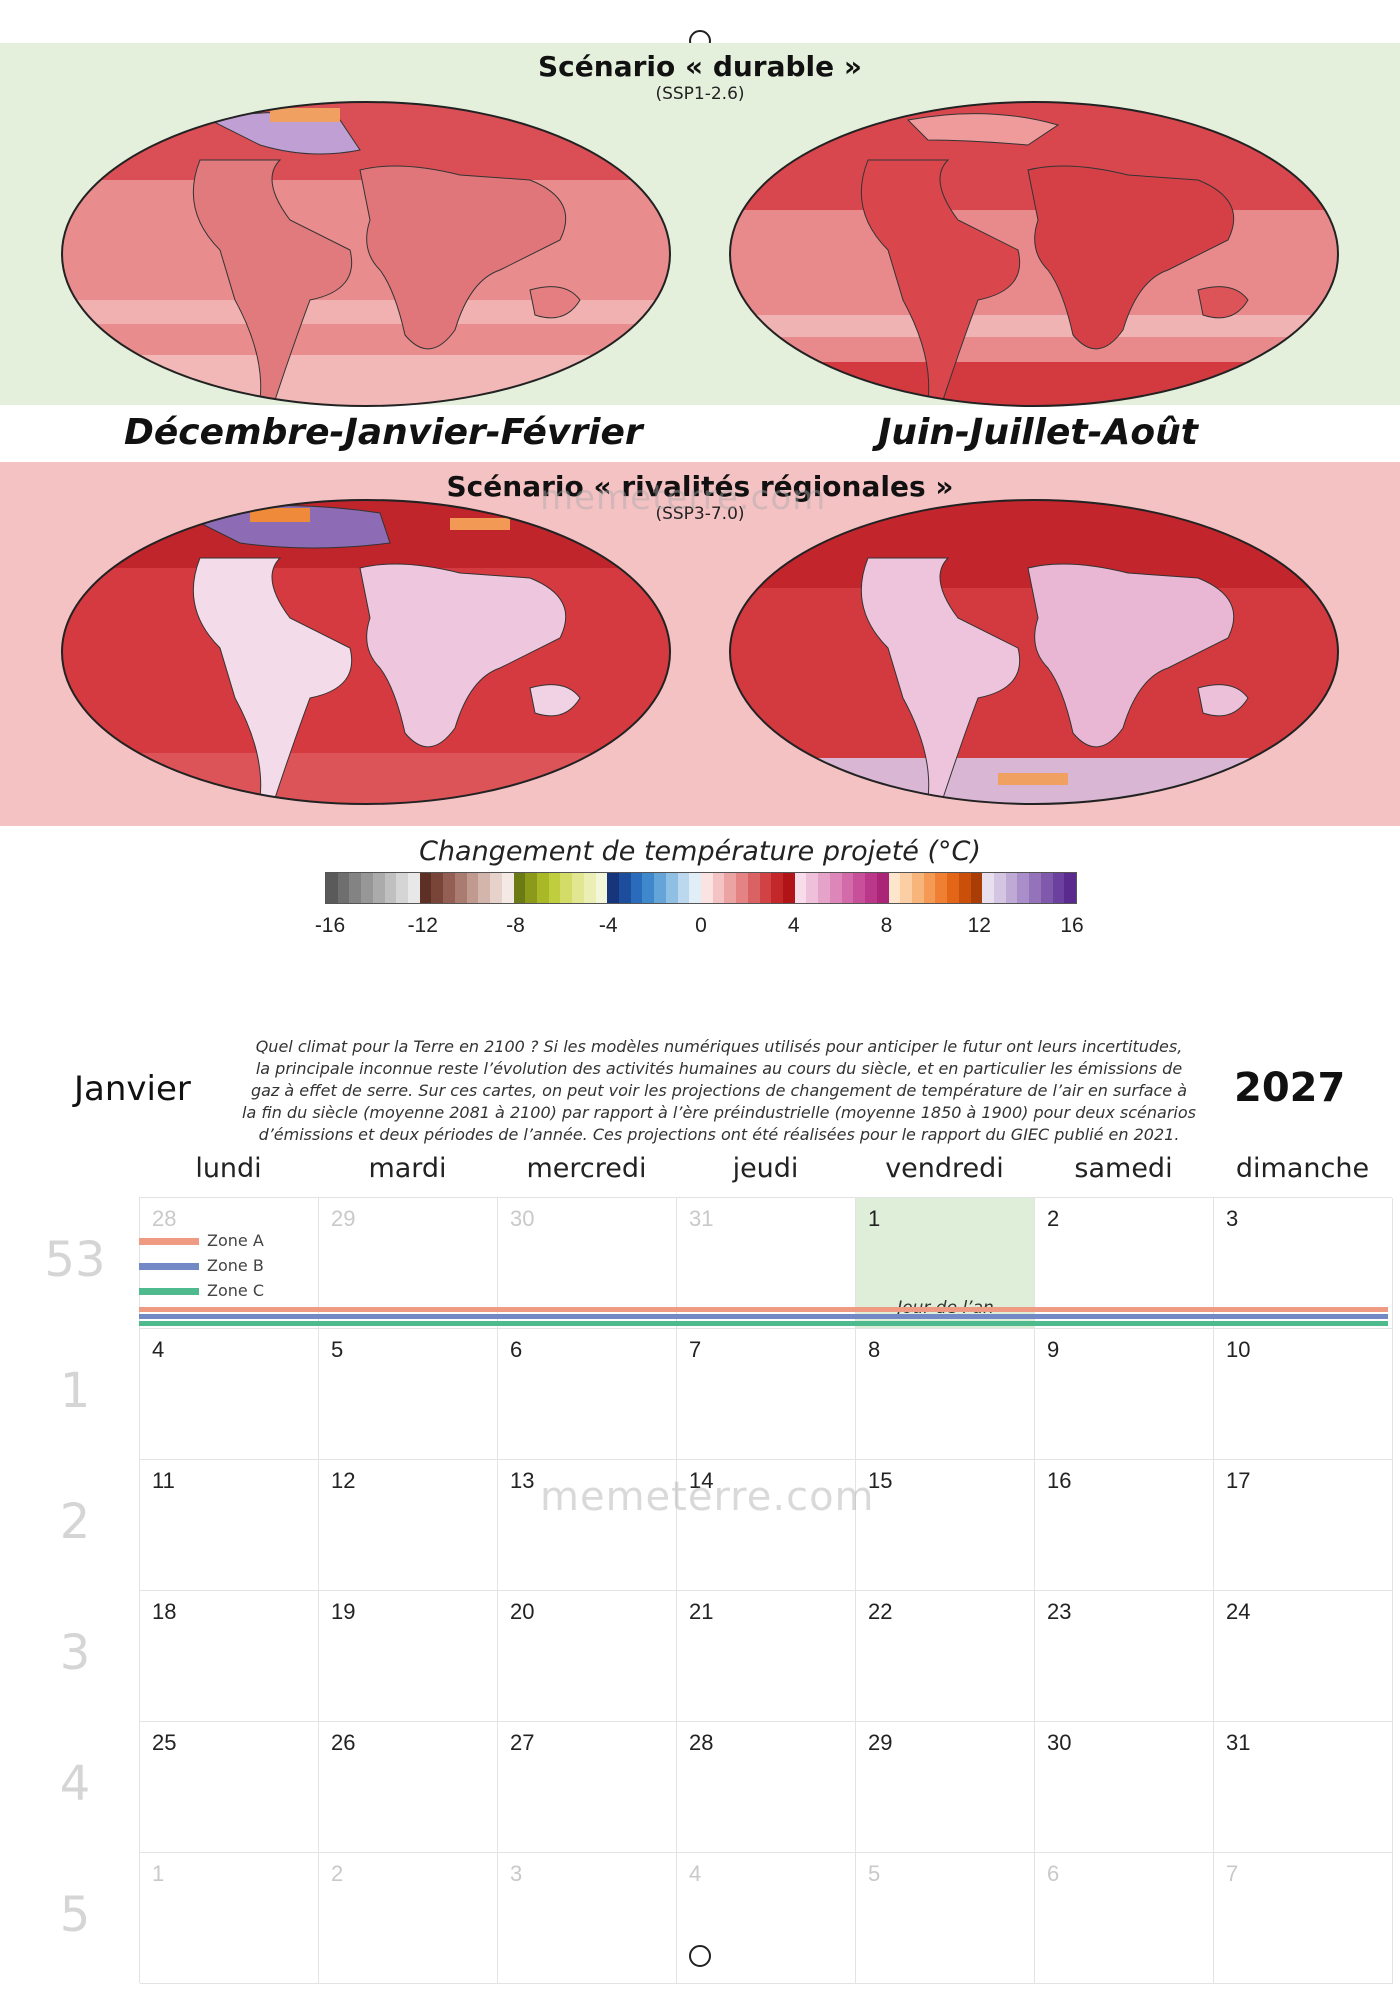  Describe the element at coordinates (407, 1168) in the screenshot. I see `day-name-mardi: mardi` at that location.